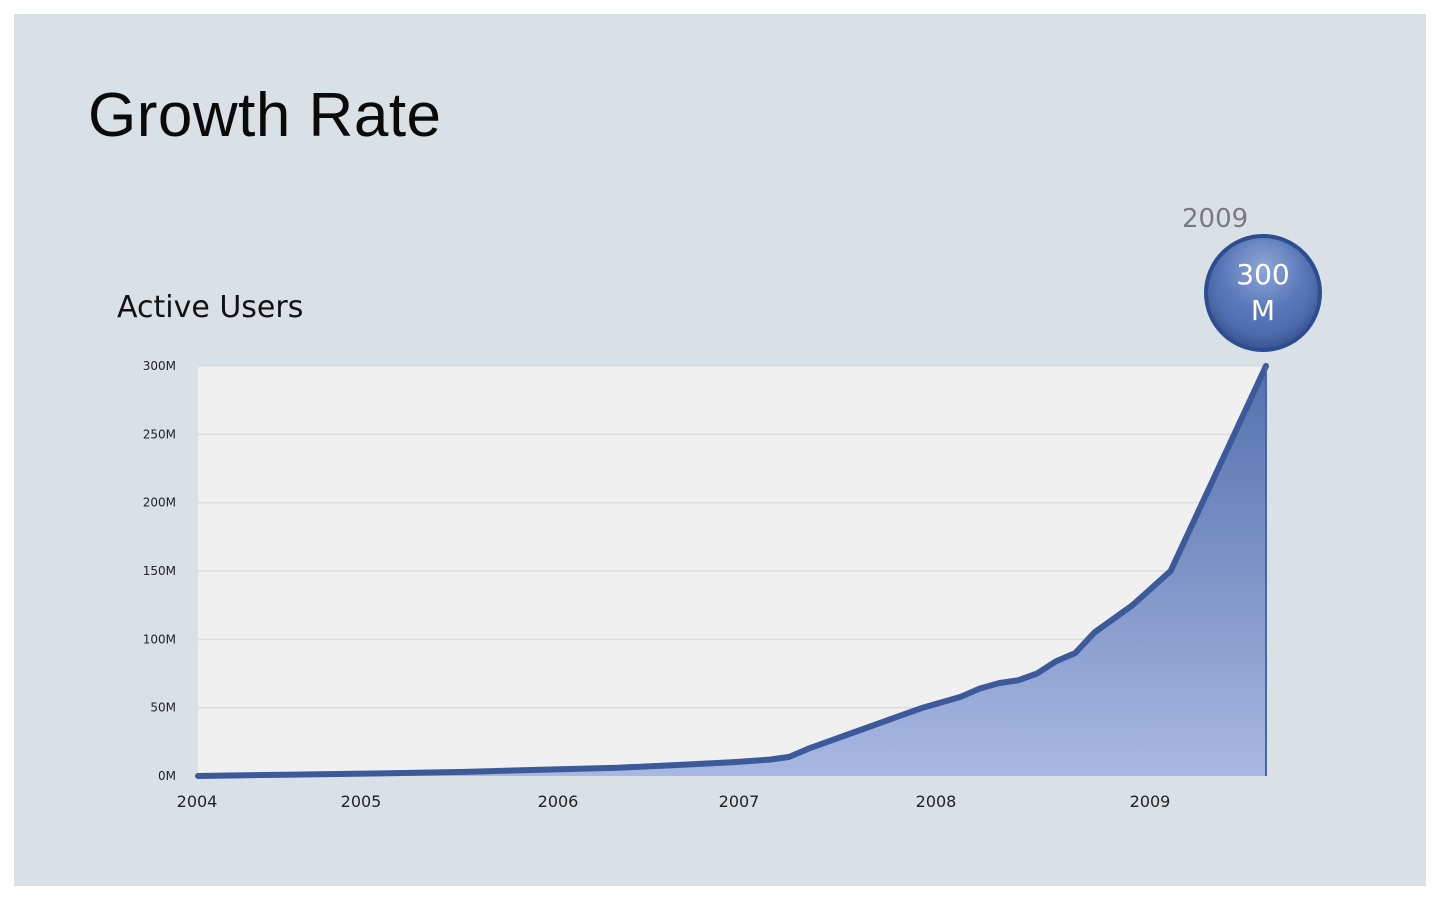 The image size is (1440, 900). What do you see at coordinates (197, 801) in the screenshot?
I see `x-tick-label: 2004` at bounding box center [197, 801].